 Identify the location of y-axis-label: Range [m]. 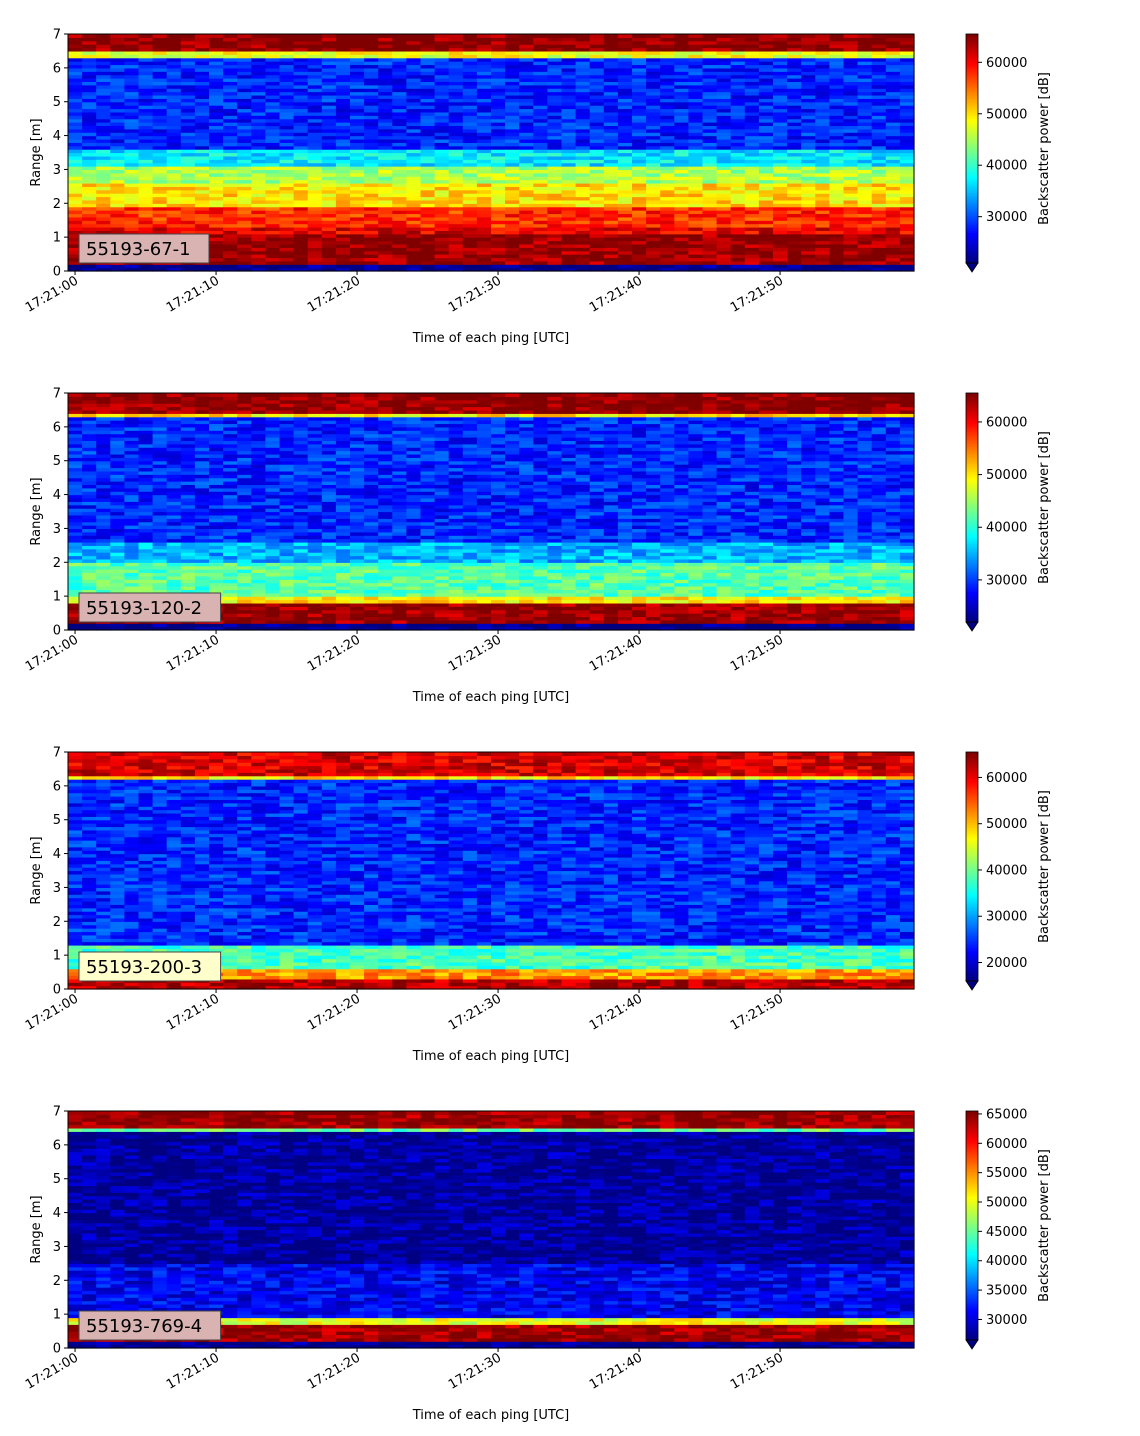
(36, 152).